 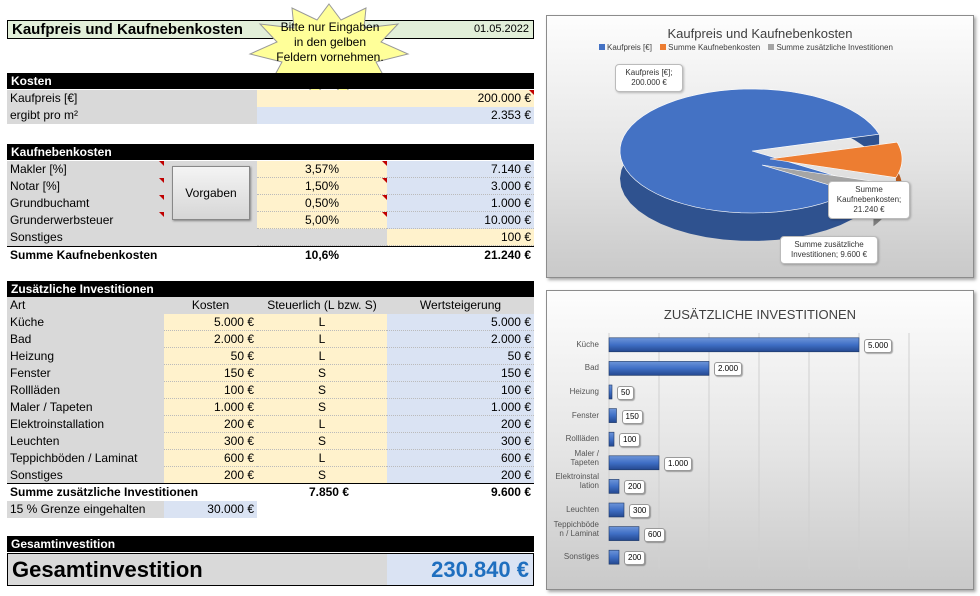 What do you see at coordinates (132, 98) in the screenshot?
I see `kaufpreis-label: Kaufpreis [€]` at bounding box center [132, 98].